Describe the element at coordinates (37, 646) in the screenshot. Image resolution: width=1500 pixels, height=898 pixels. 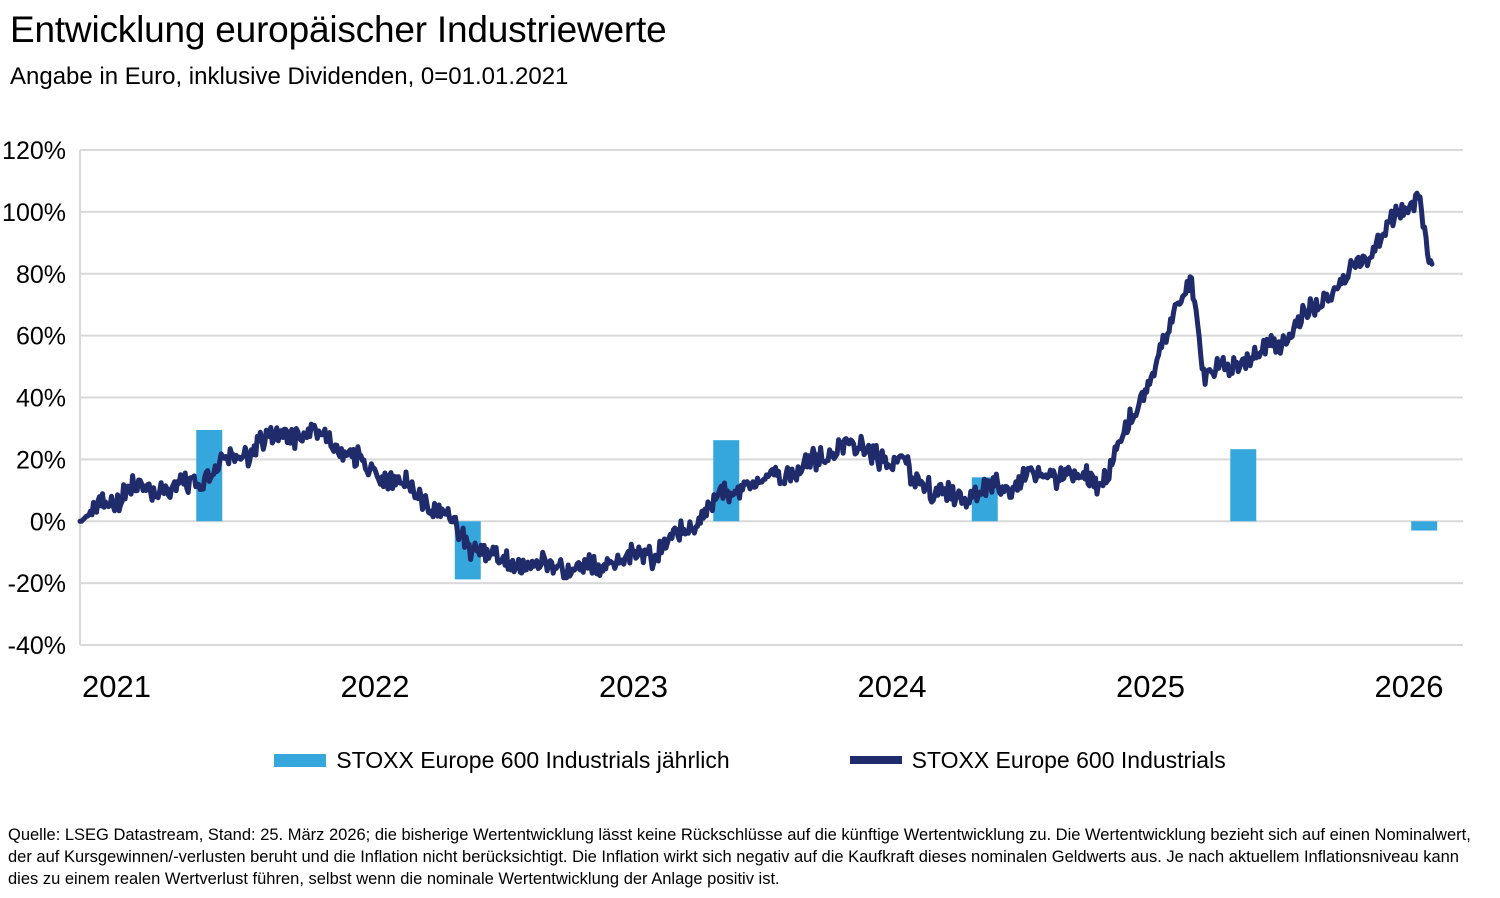
I see `y-axis-tick-label: -40%` at that location.